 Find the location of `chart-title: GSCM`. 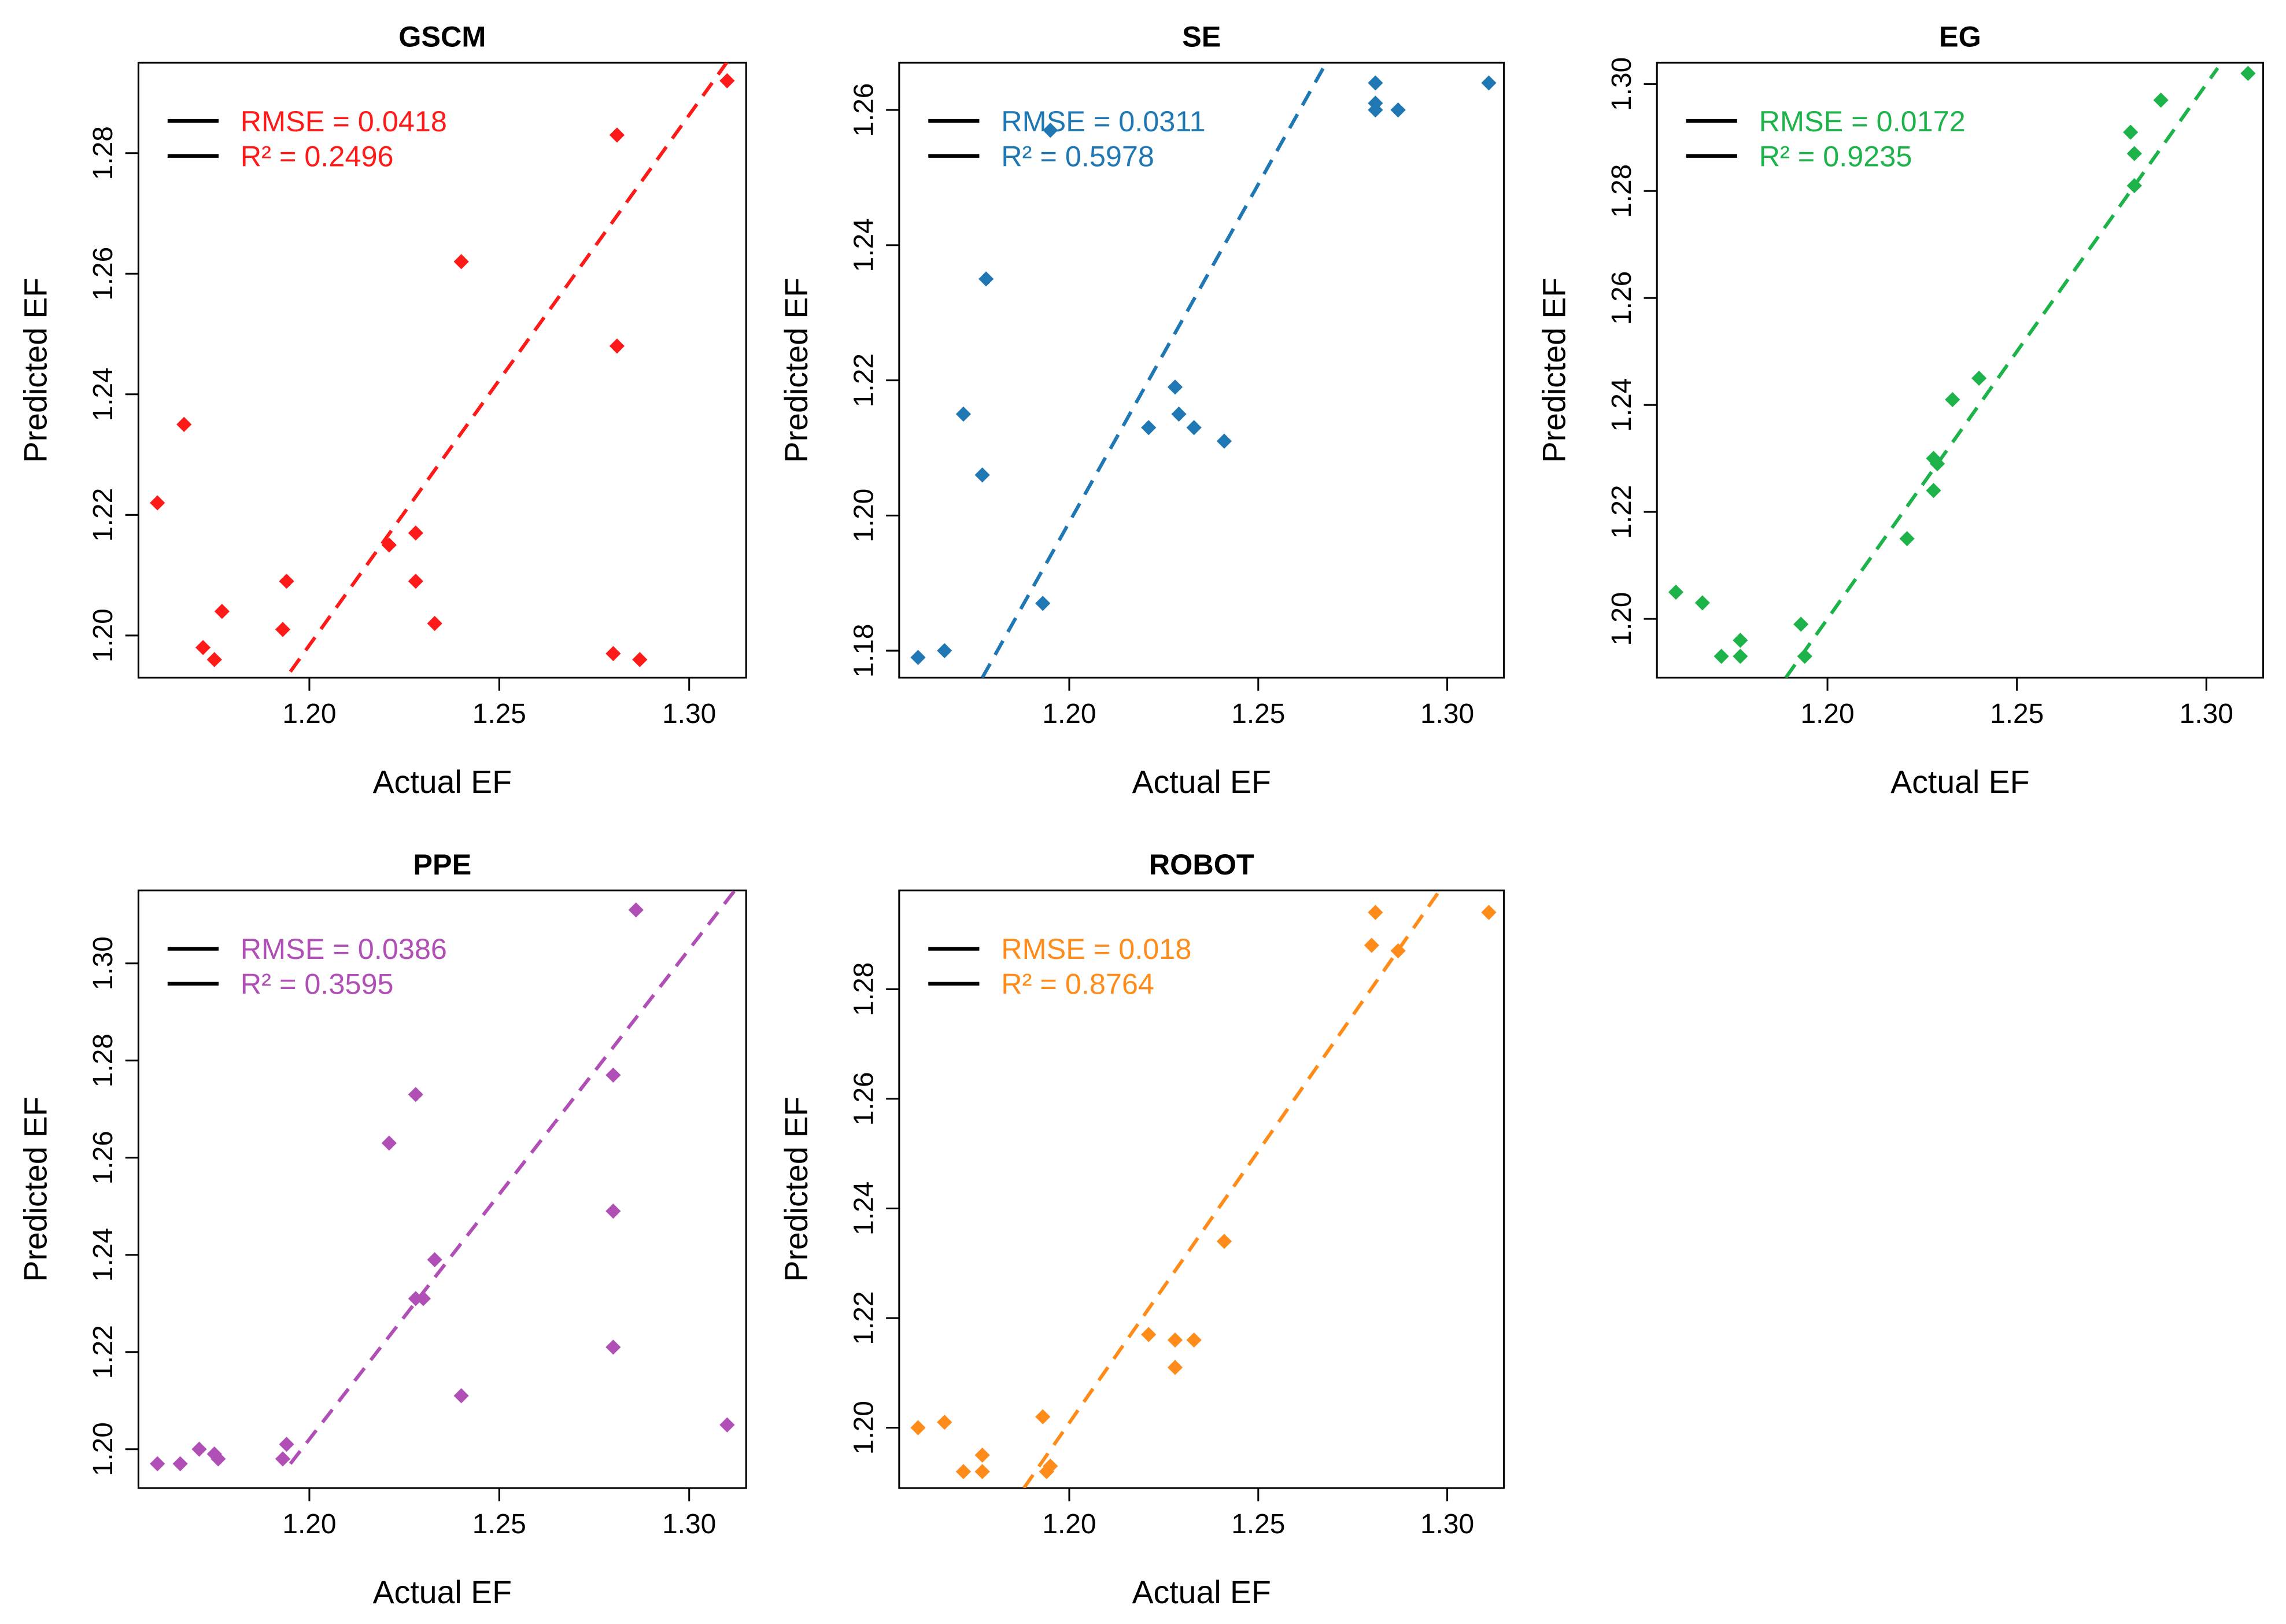

chart-title: GSCM is located at coordinates (442, 36).